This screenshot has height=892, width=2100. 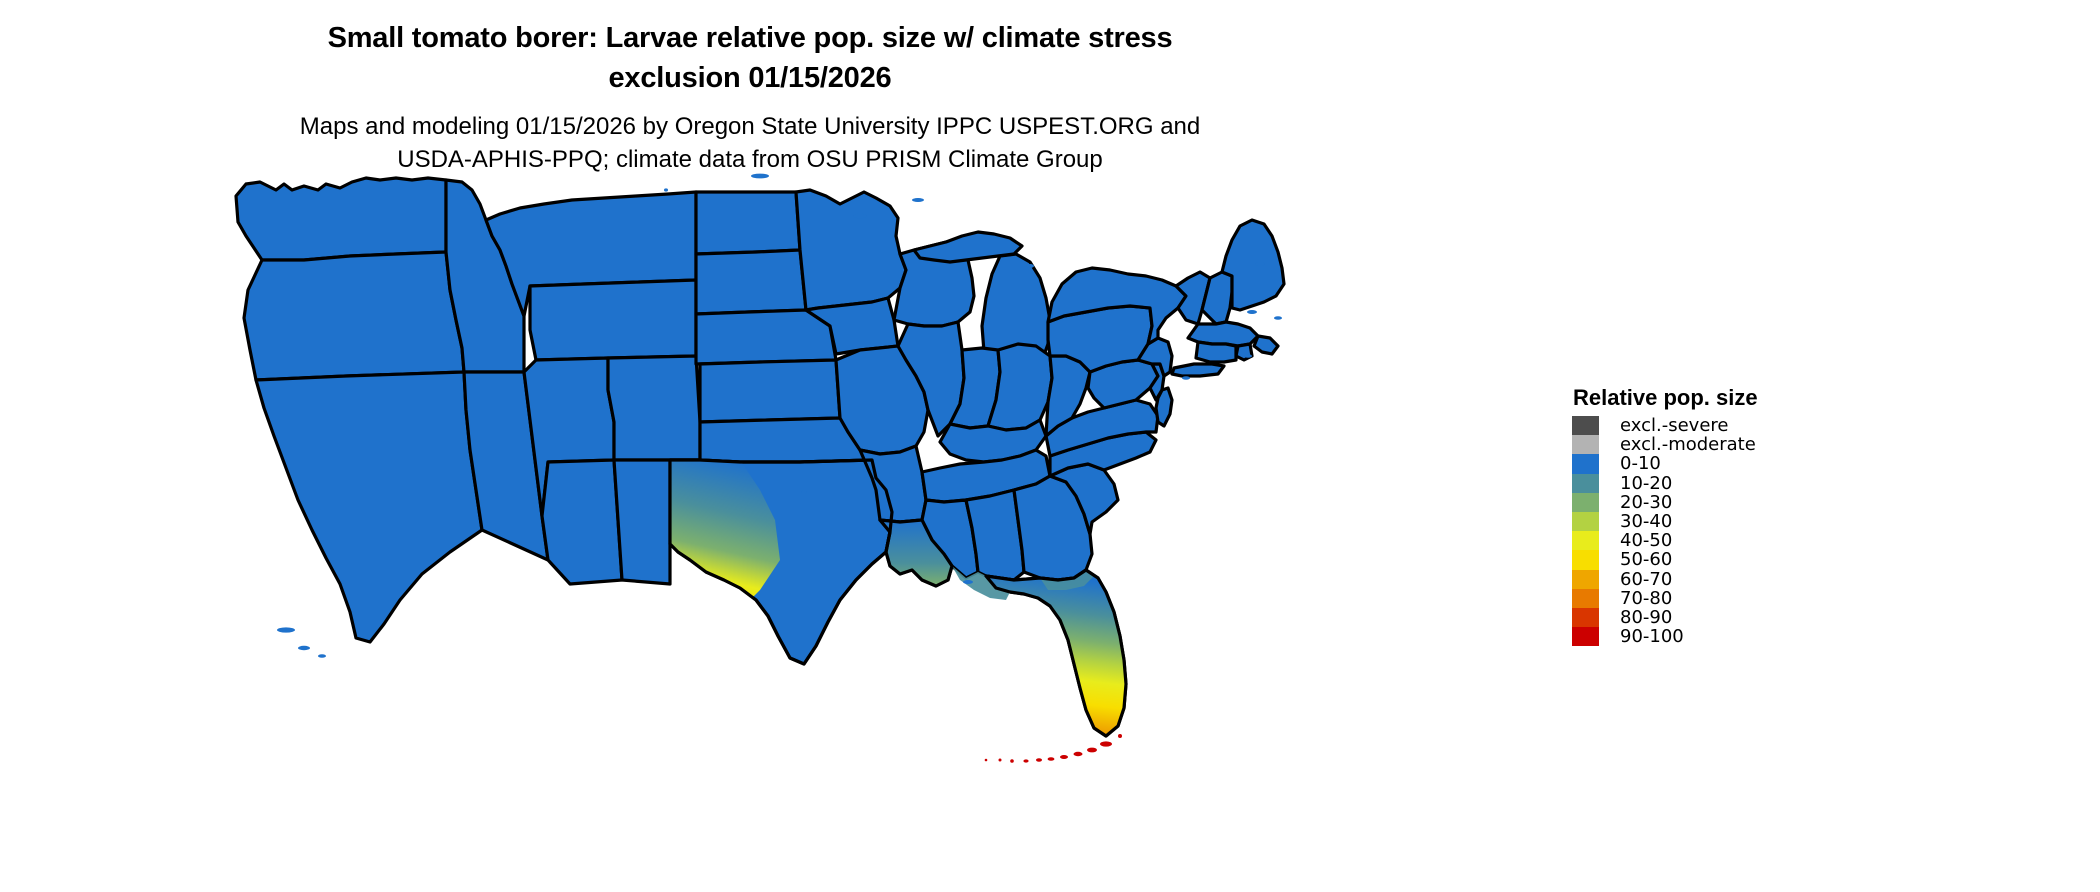 I want to click on legend-row: excl.-moderate, so click(x=1737, y=444).